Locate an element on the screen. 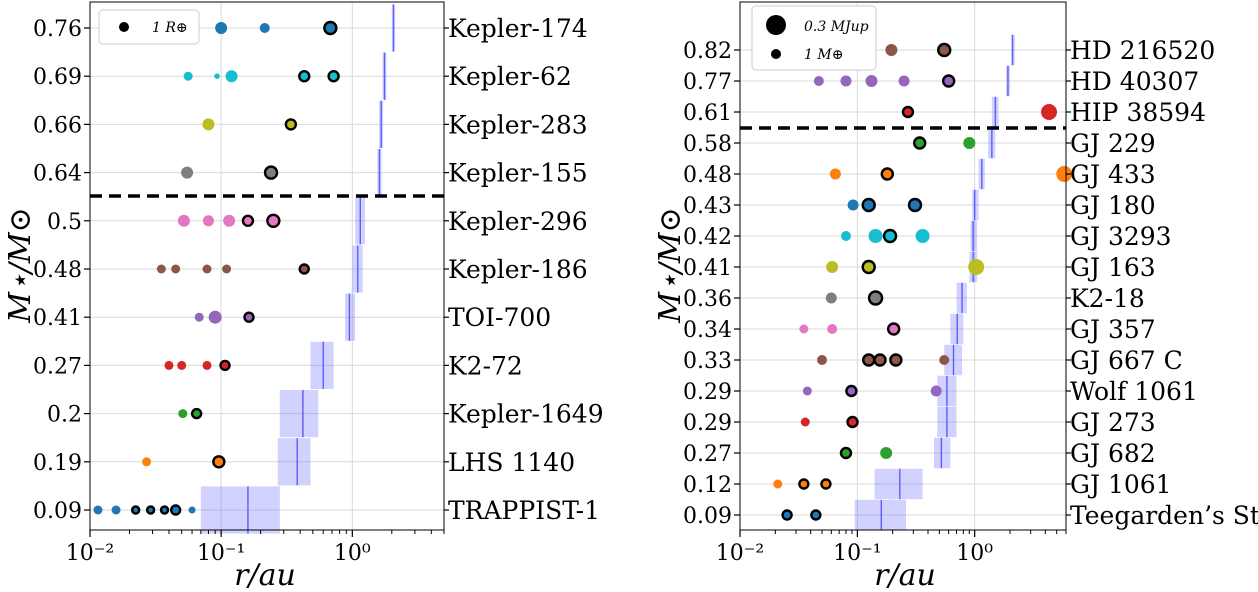 This screenshot has width=1258, height=592. y-tick-label-mass: 0.33 is located at coordinates (707, 361).